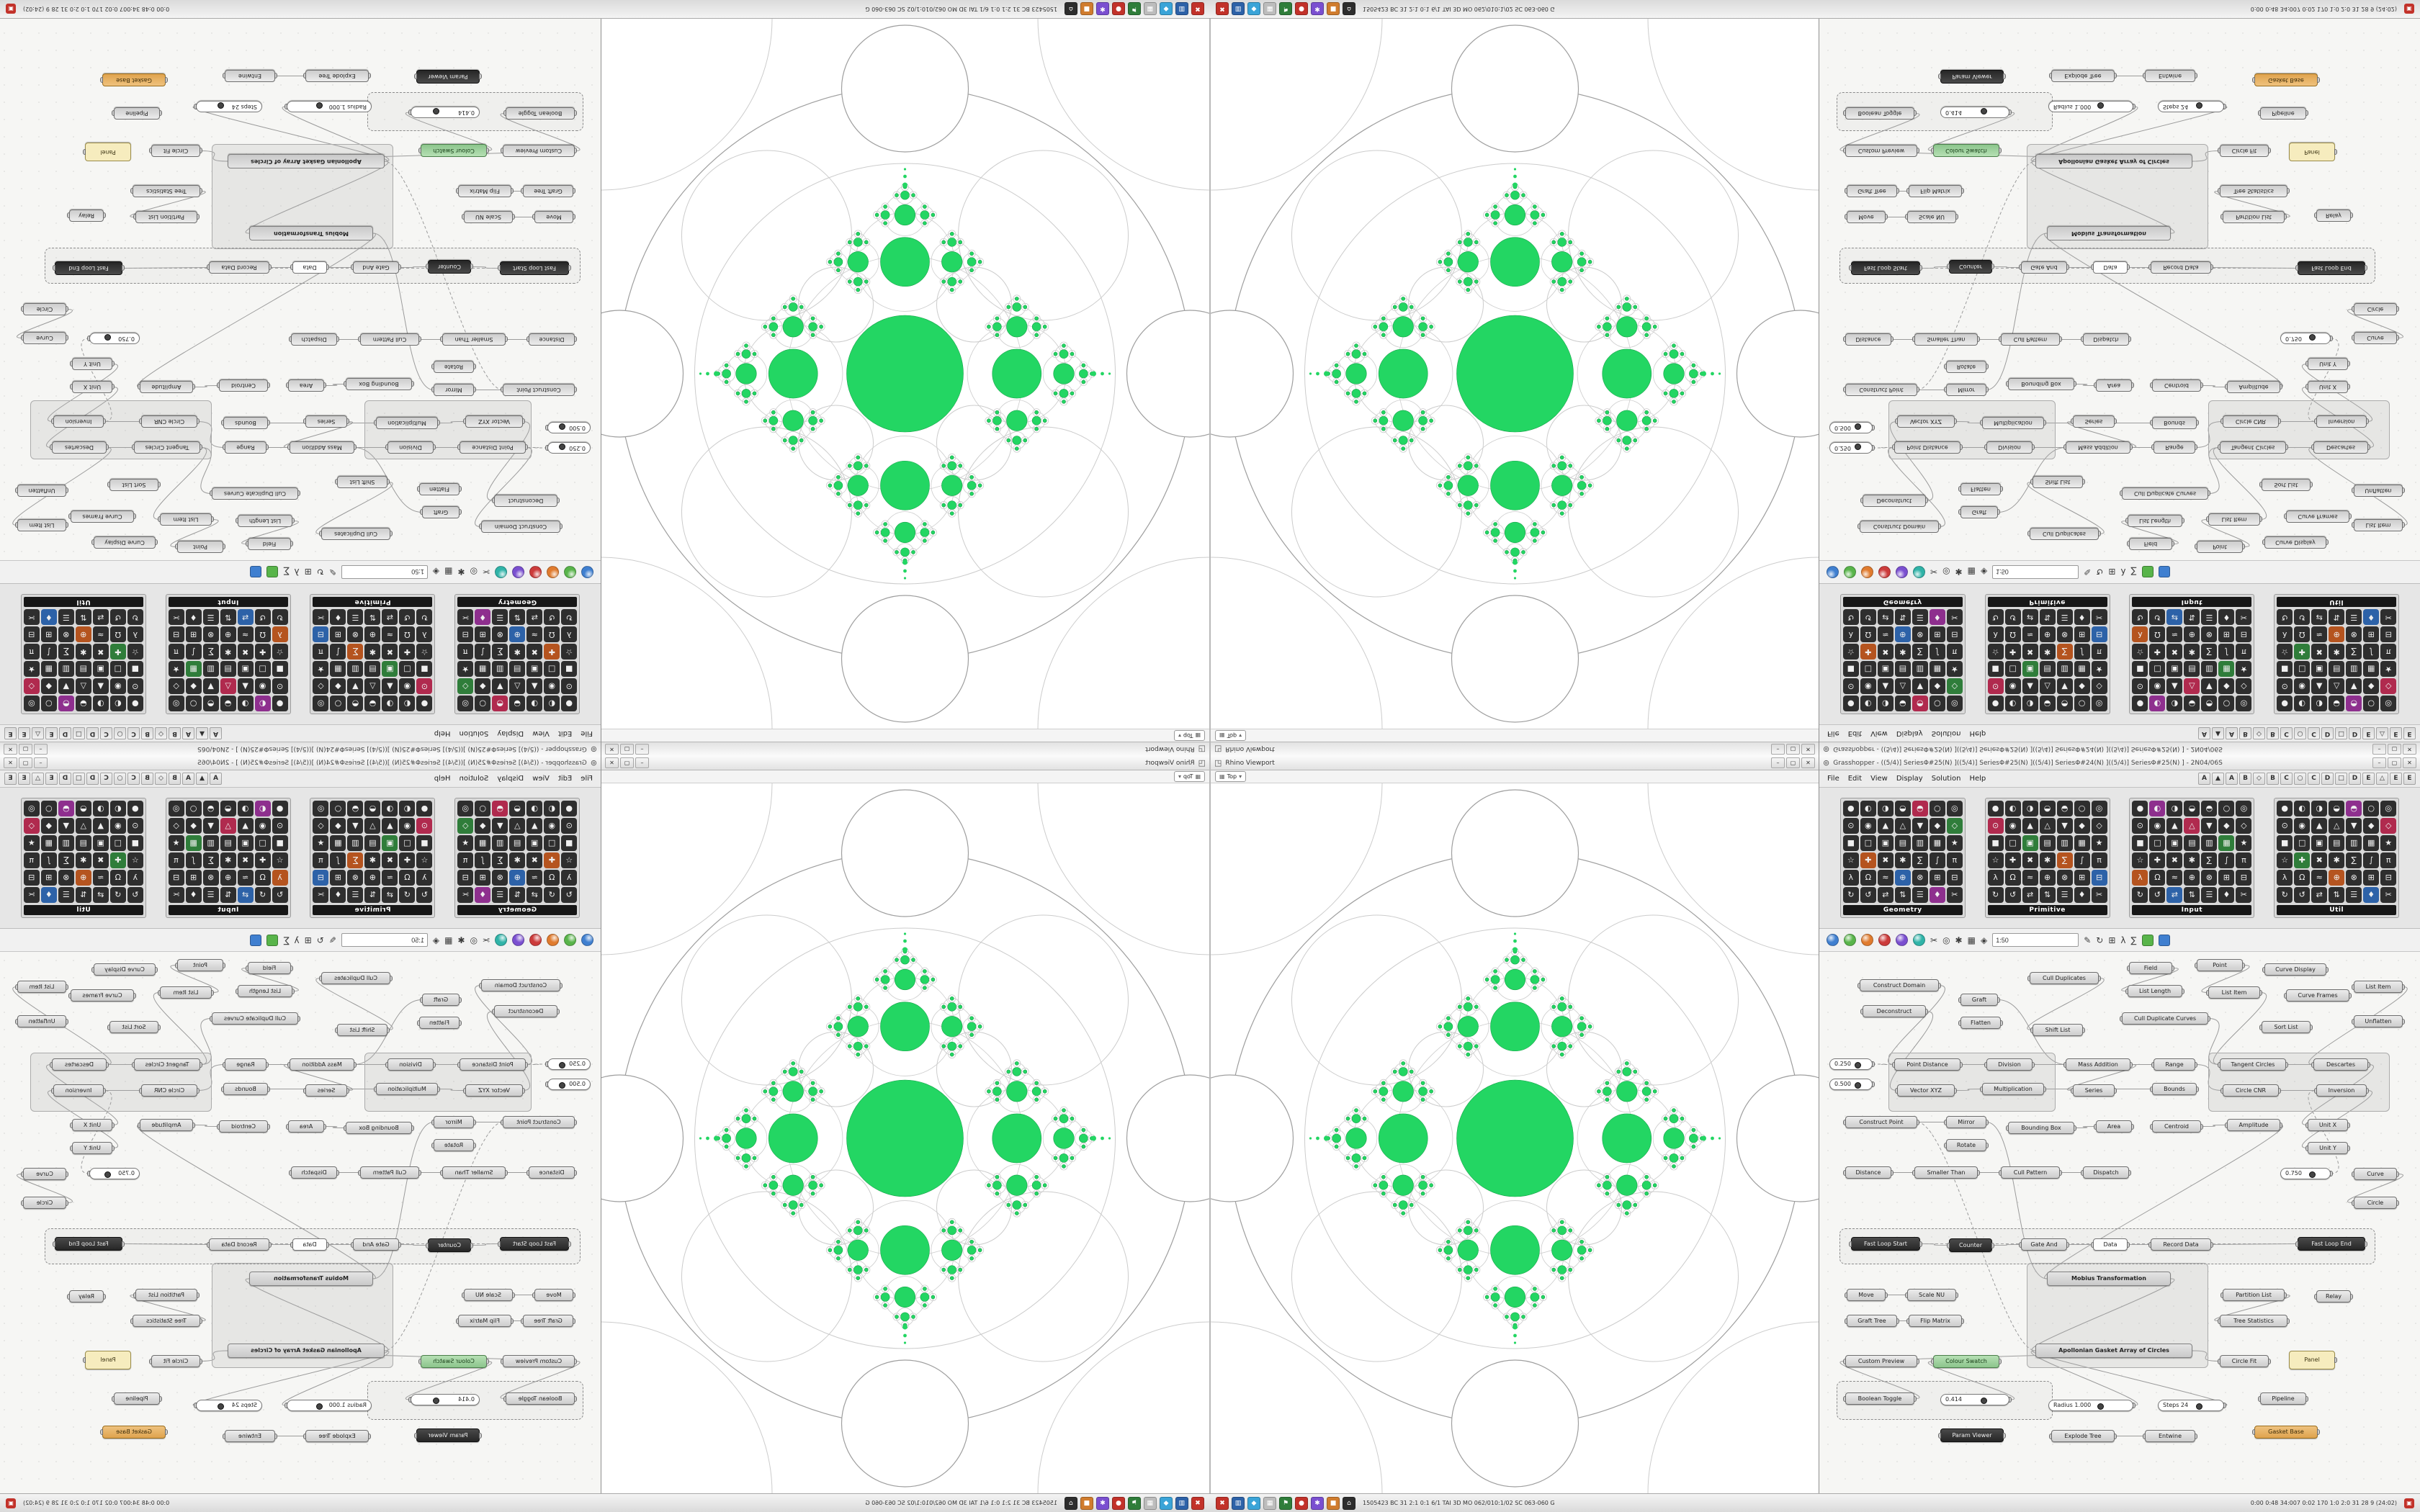 The width and height of the screenshot is (2420, 1512). I want to click on gh-node: Circle, so click(44, 309).